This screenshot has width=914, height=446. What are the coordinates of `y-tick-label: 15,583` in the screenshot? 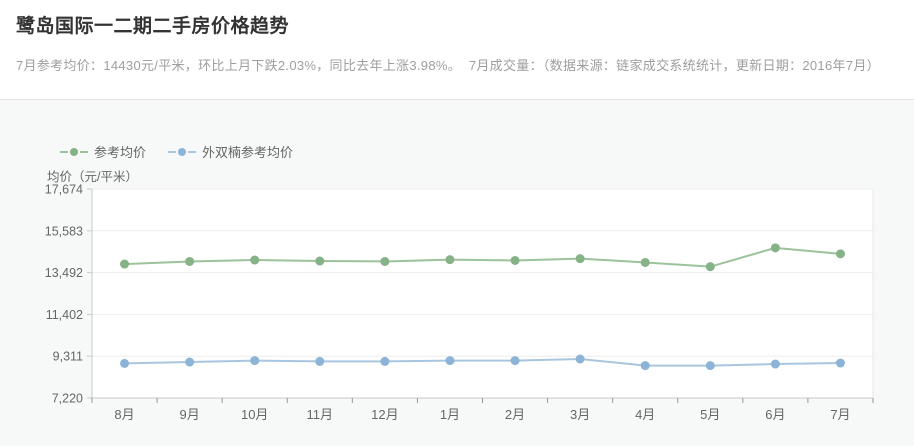 It's located at (64, 231).